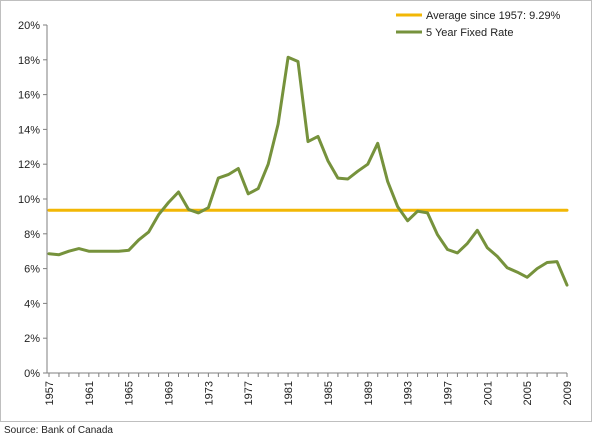 This screenshot has width=600, height=443. What do you see at coordinates (469, 33) in the screenshot?
I see `legend-label: 5 Year Fixed Rate` at bounding box center [469, 33].